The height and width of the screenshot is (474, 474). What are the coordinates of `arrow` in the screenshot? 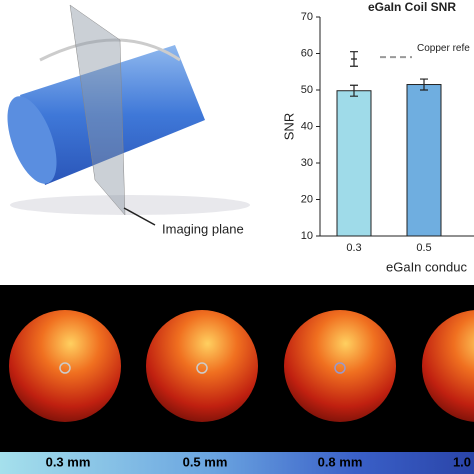 It's located at (139, 216).